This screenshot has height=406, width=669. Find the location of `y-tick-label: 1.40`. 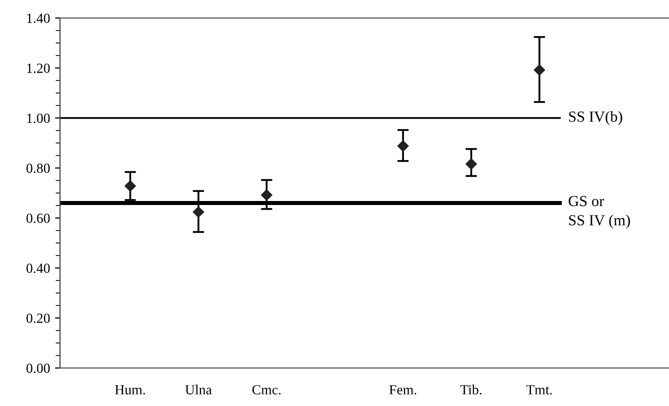

y-tick-label: 1.40 is located at coordinates (38, 19).